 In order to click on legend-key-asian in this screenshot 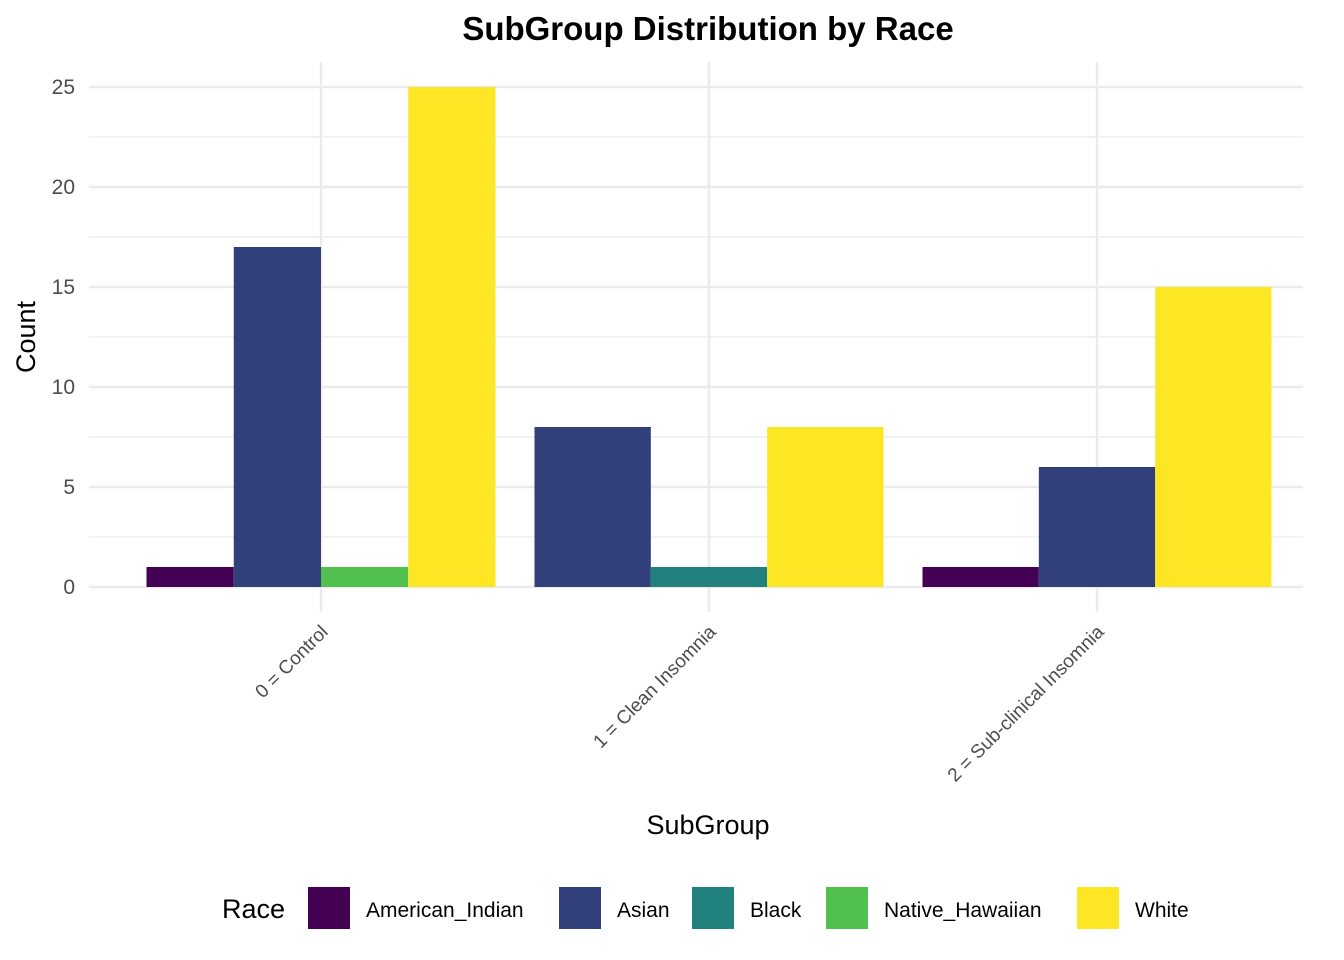, I will do `click(580, 908)`.